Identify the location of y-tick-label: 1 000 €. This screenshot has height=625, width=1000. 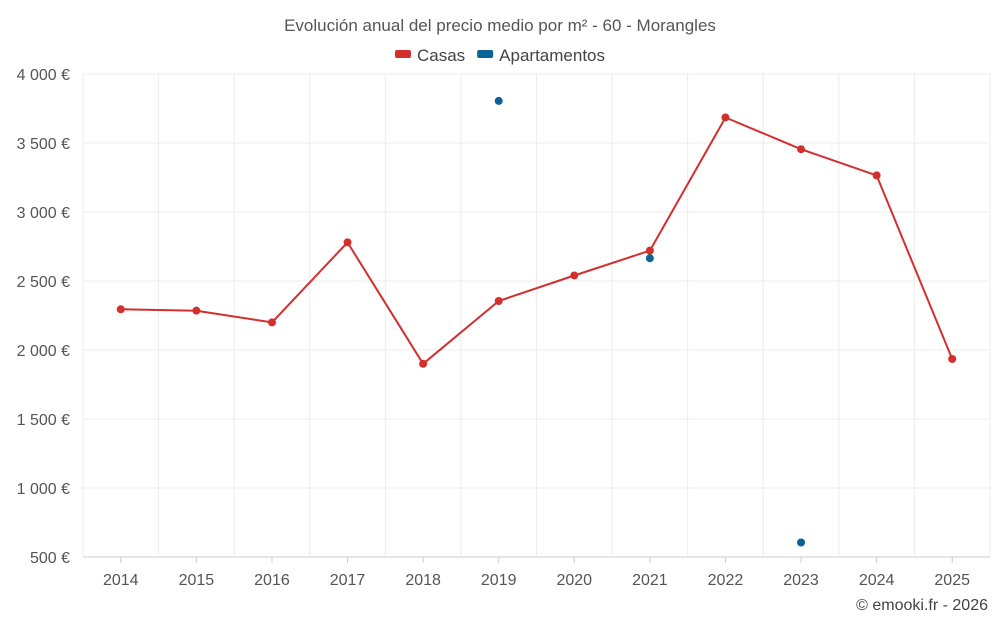
(43, 489).